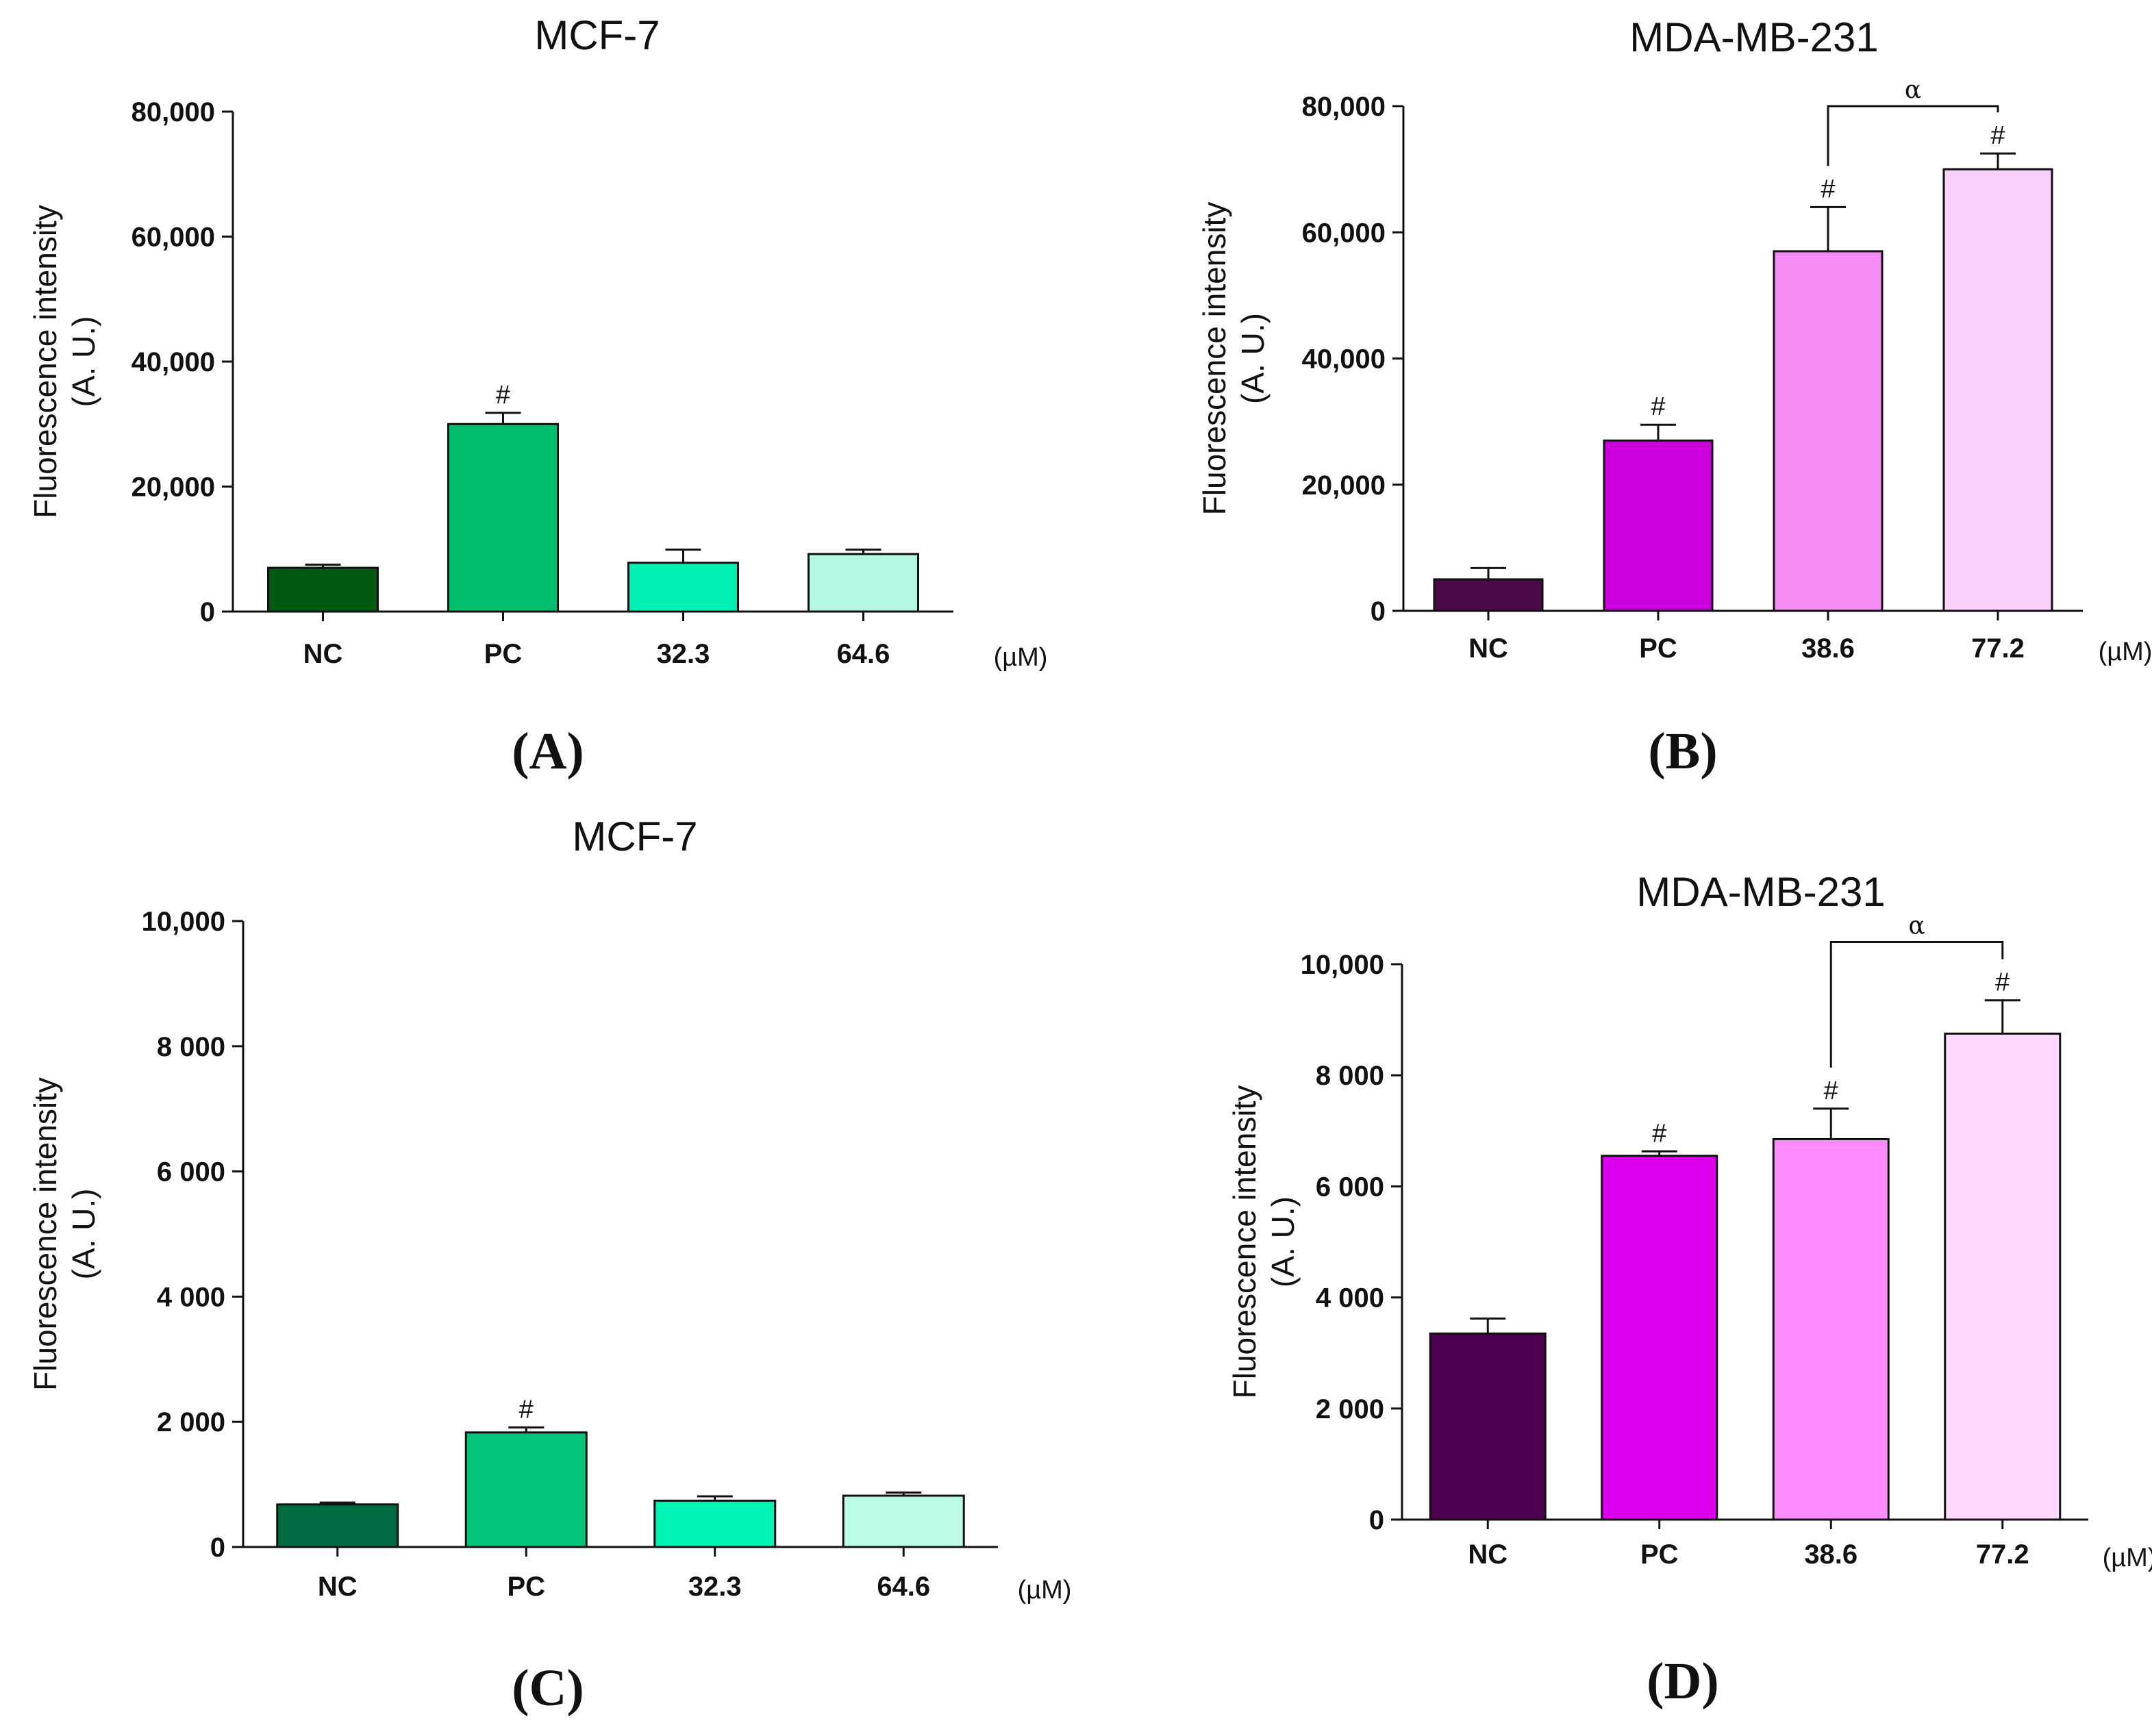  I want to click on panel-letter: (C), so click(548, 1688).